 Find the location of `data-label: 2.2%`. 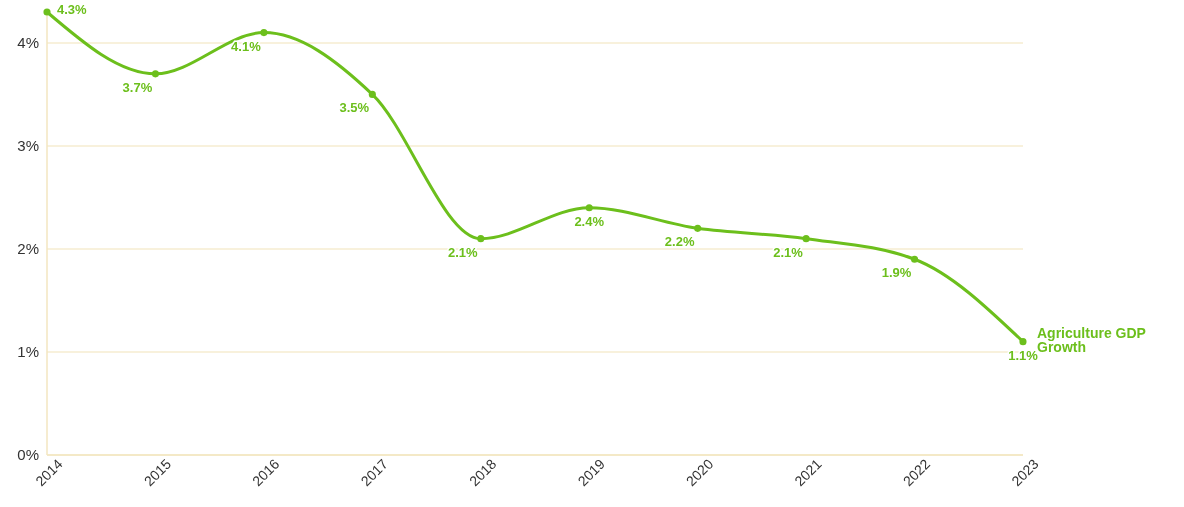

data-label: 2.2% is located at coordinates (679, 242).